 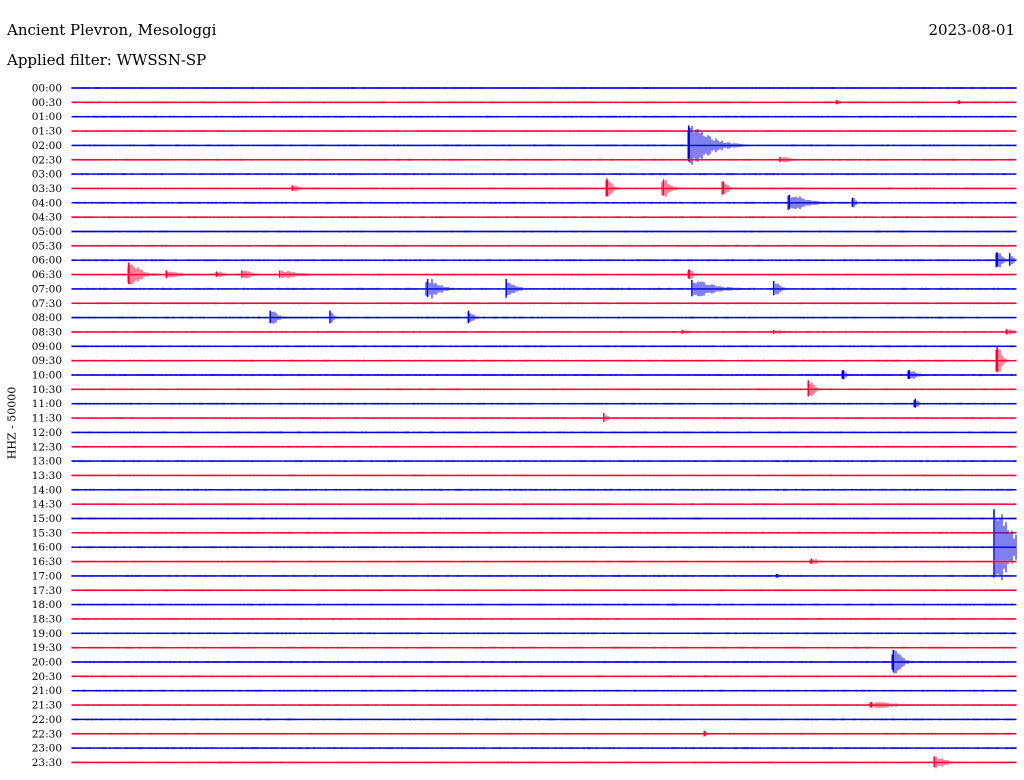 I want to click on time-label-1830: 18:30, so click(x=47, y=619).